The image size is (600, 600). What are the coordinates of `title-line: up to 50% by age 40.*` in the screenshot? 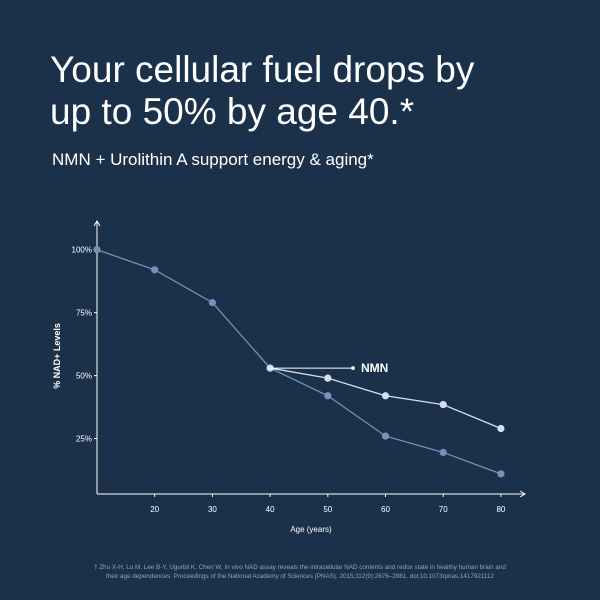 It's located at (232, 111).